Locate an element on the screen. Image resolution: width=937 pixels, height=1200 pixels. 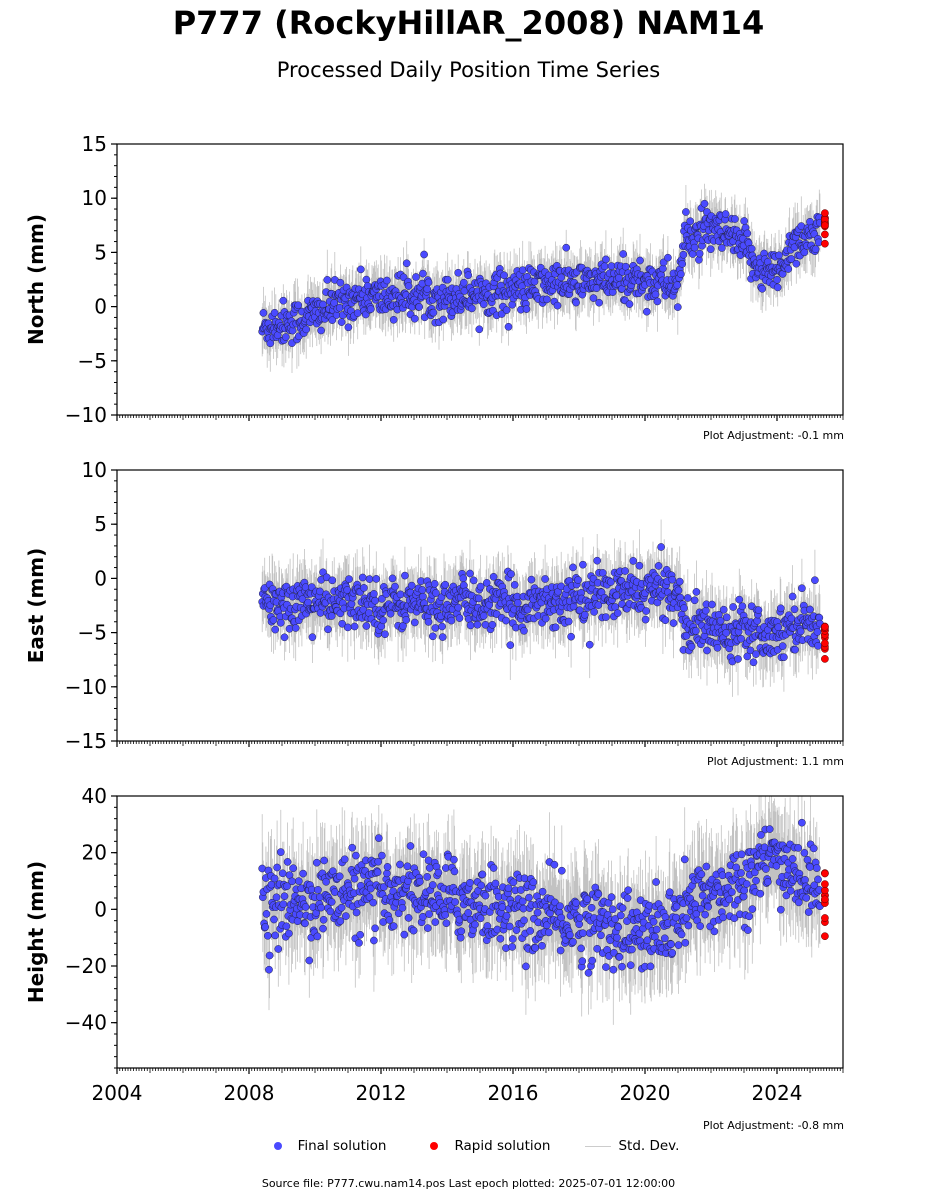
east-data is located at coordinates (543, 608).